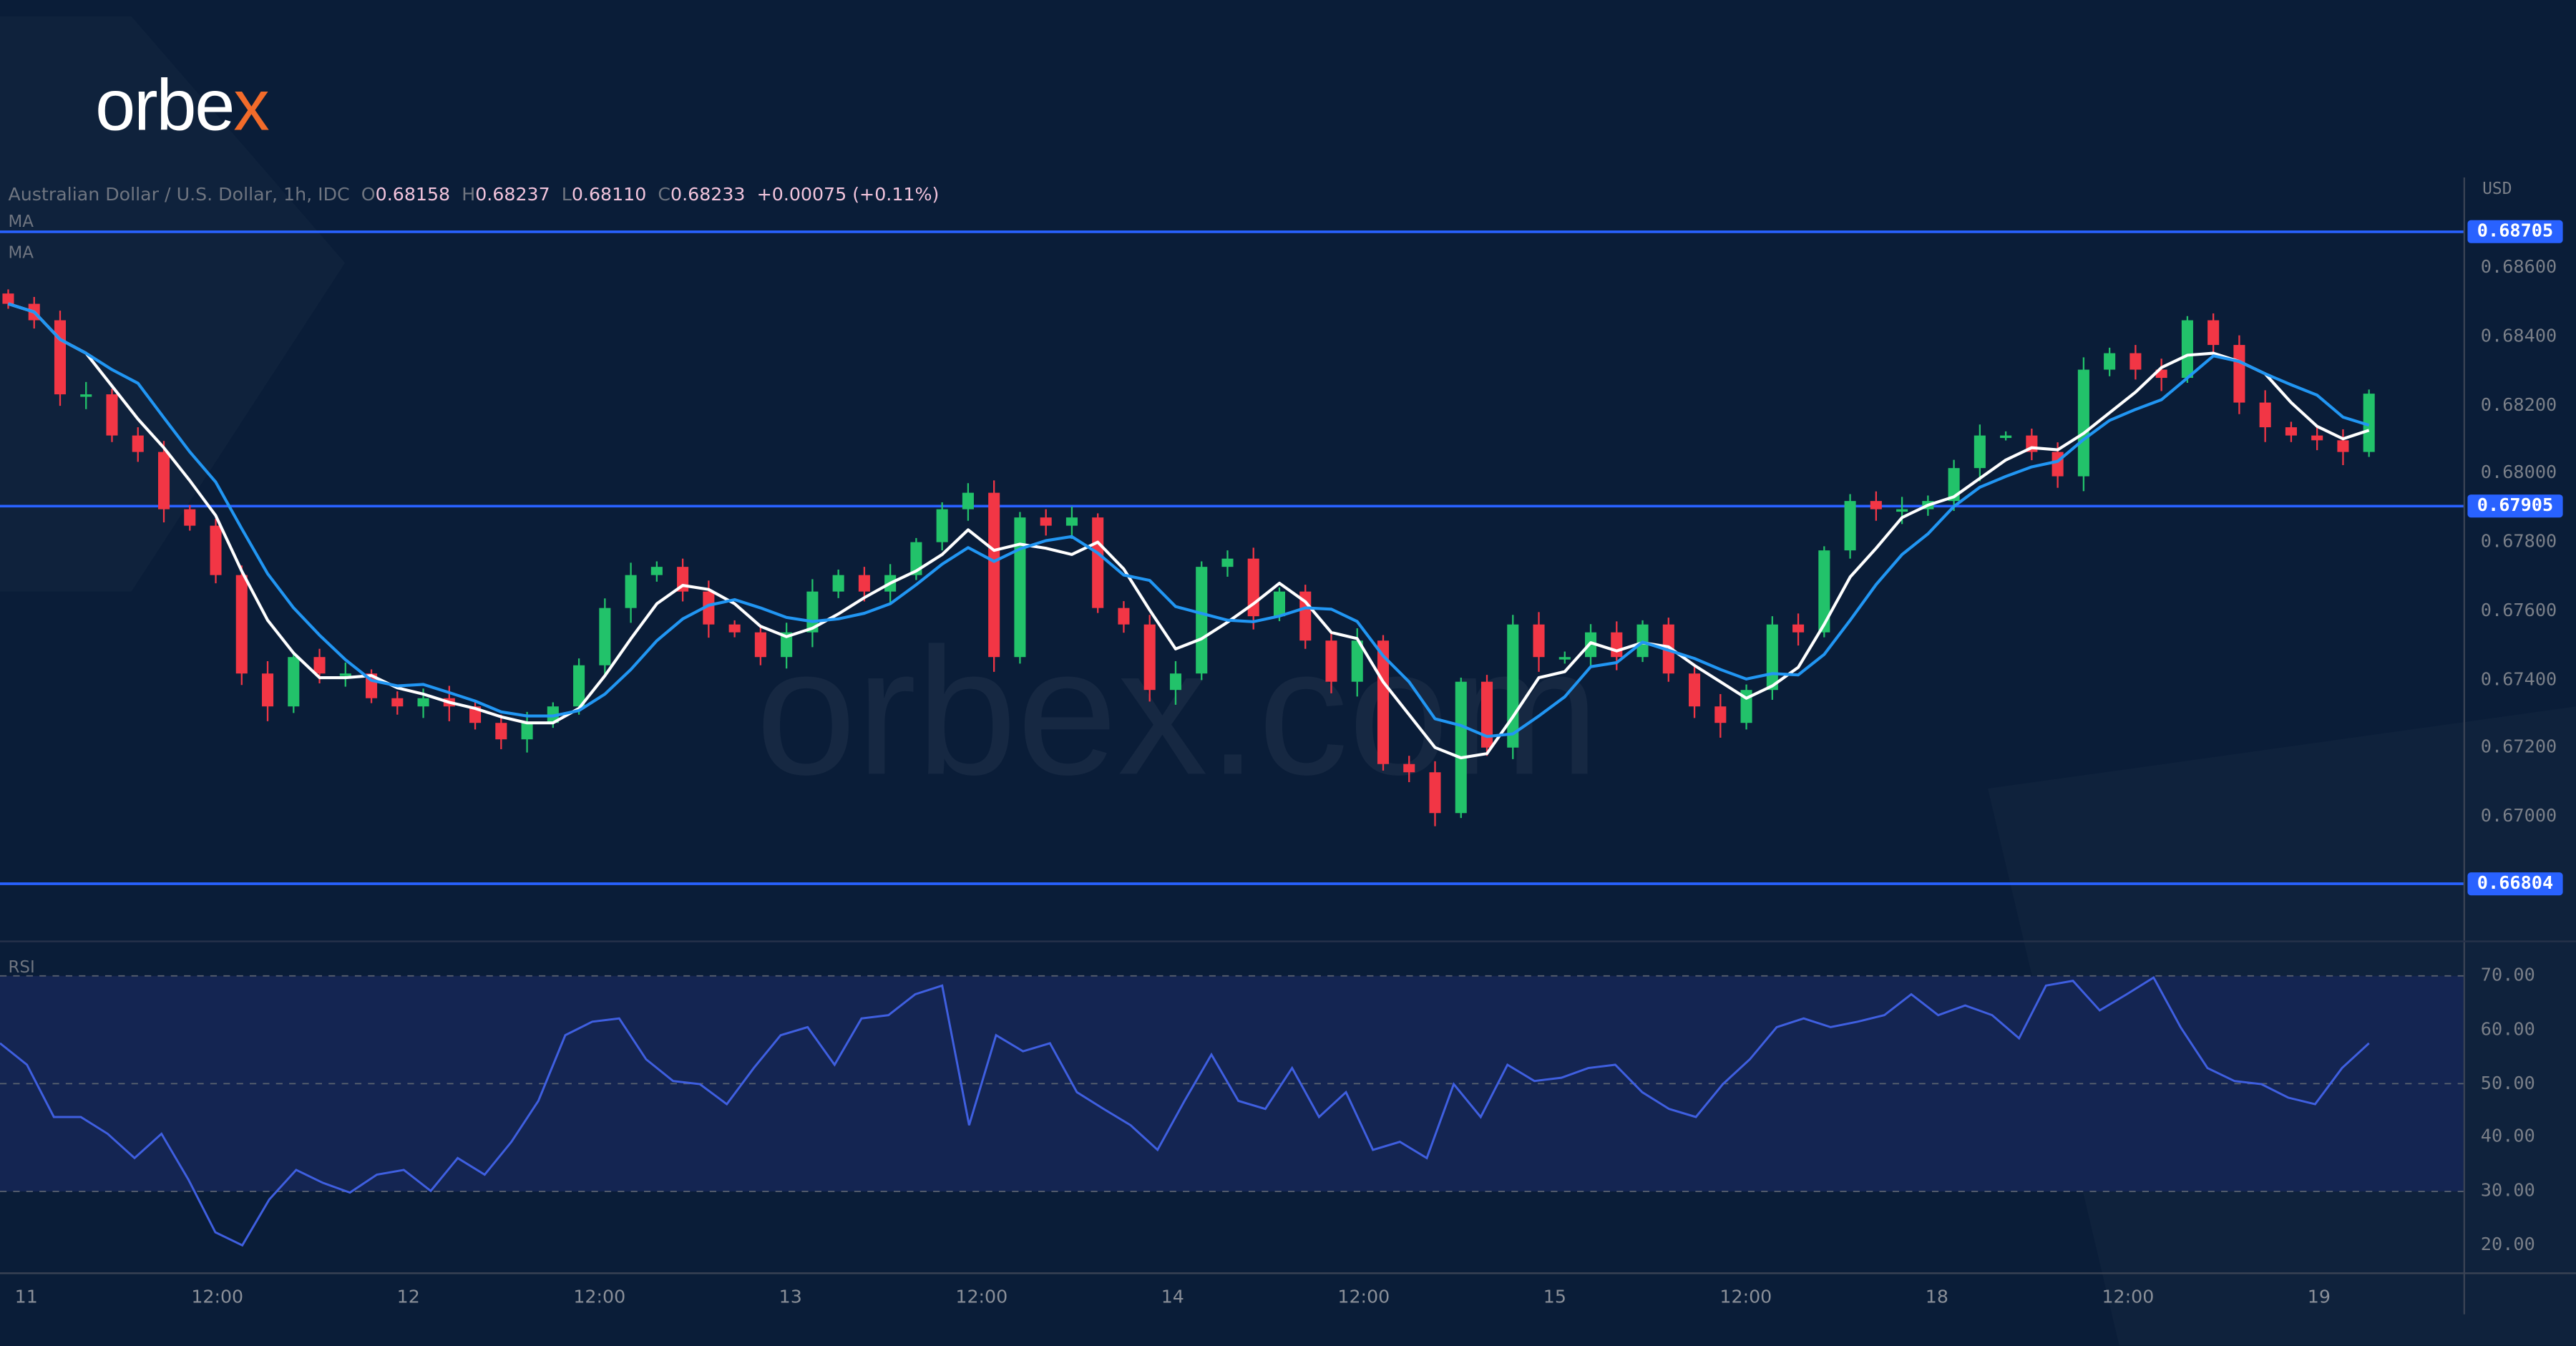  Describe the element at coordinates (21, 222) in the screenshot. I see `ma-legend-1: MA` at that location.